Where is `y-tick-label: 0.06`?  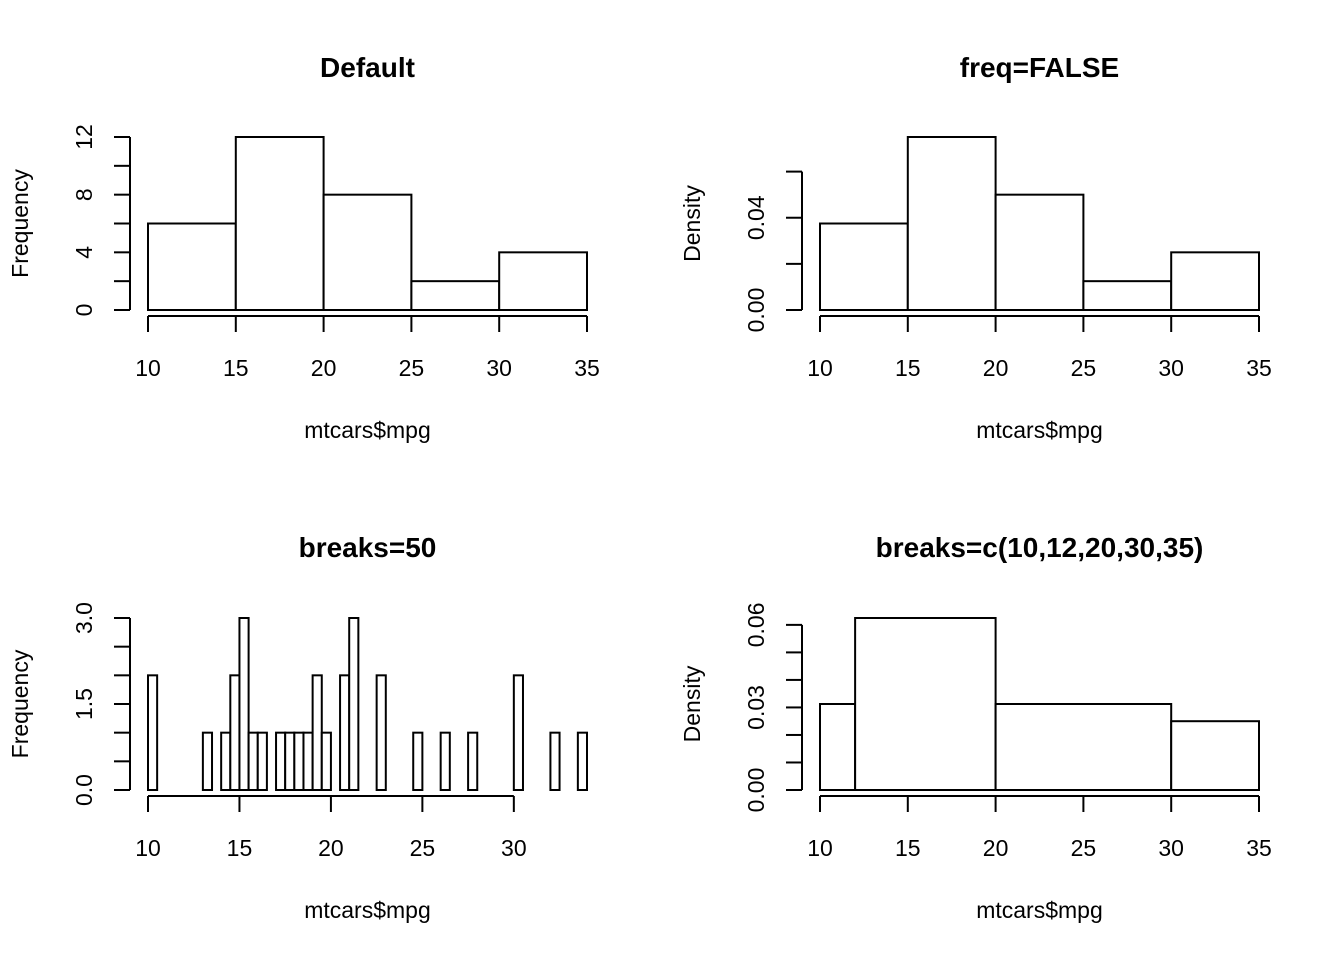 y-tick-label: 0.06 is located at coordinates (756, 624).